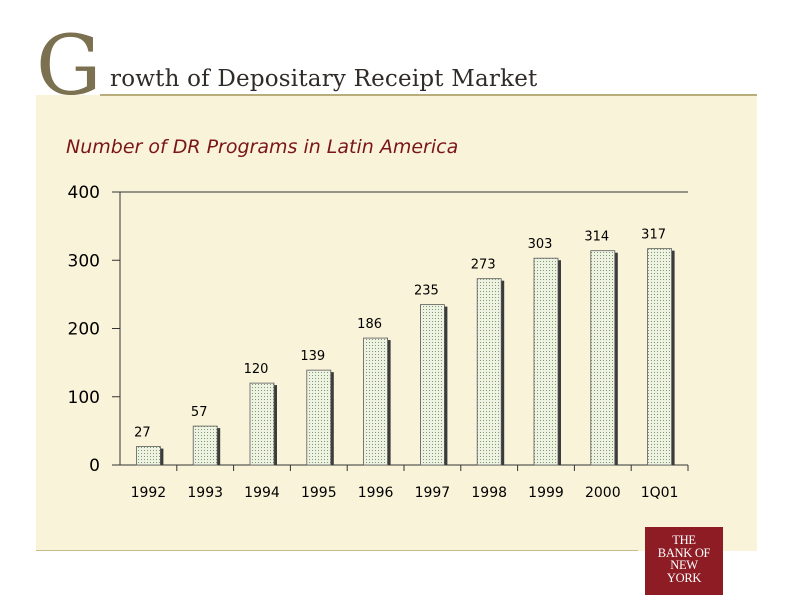 This screenshot has height=612, width=792. What do you see at coordinates (262, 493) in the screenshot?
I see `x-tick-label: 1994` at bounding box center [262, 493].